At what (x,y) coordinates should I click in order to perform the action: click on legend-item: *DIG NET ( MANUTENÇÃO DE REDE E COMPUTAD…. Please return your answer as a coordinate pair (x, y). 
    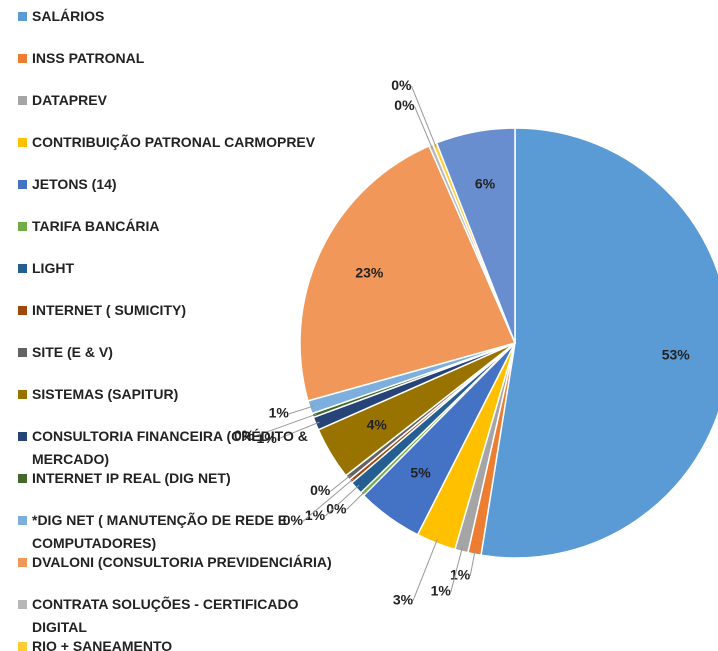
    Looking at the image, I should click on (178, 530).